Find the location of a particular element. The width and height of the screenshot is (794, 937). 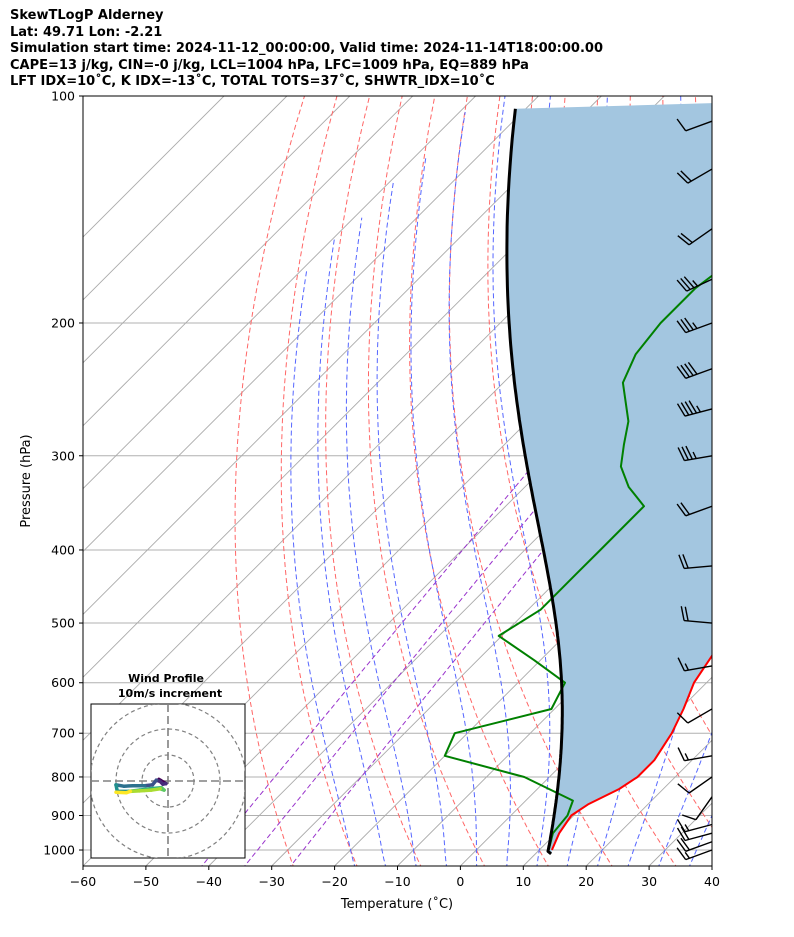

y-tick-label: 1000 is located at coordinates (59, 850).